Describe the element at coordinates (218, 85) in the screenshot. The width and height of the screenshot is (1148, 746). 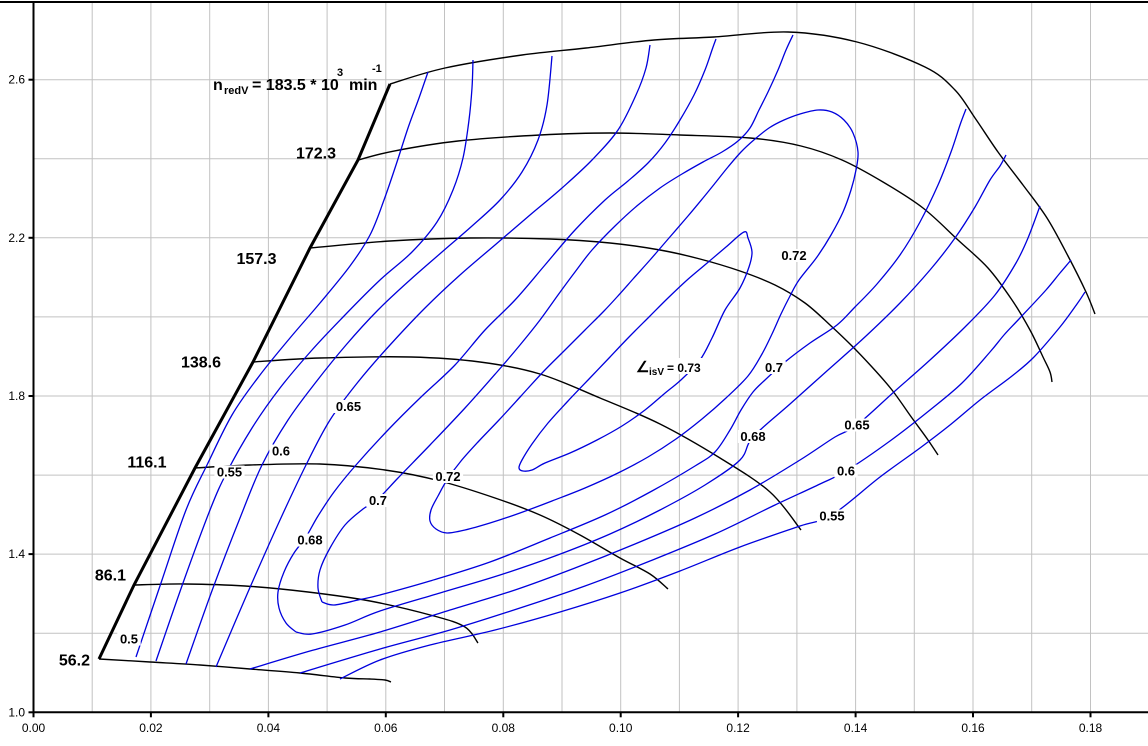
I see `svg-text: n` at that location.